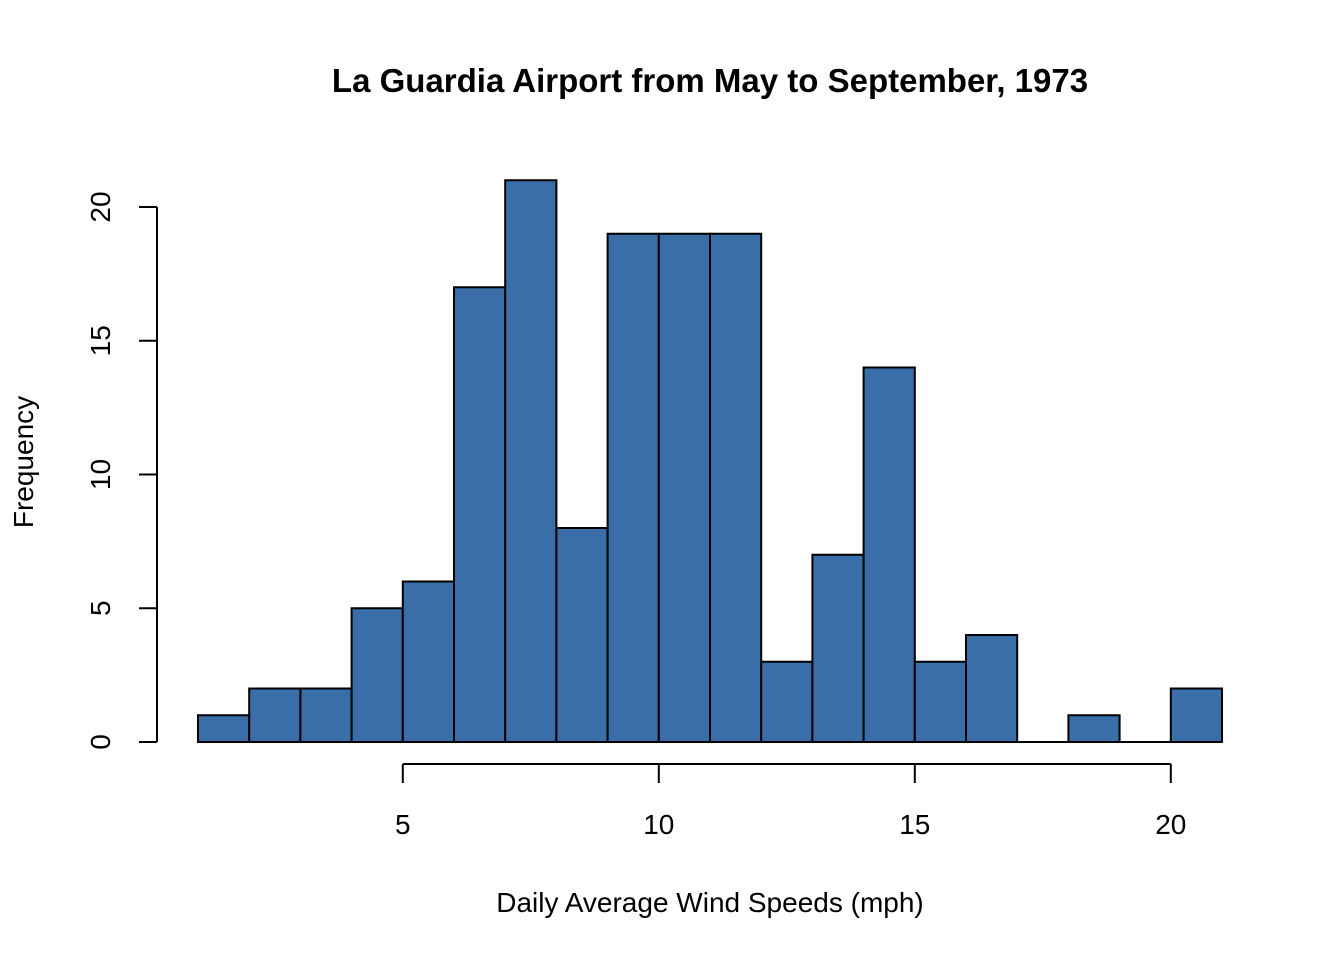 The width and height of the screenshot is (1344, 960). I want to click on y-tick-label-20: 20, so click(100, 206).